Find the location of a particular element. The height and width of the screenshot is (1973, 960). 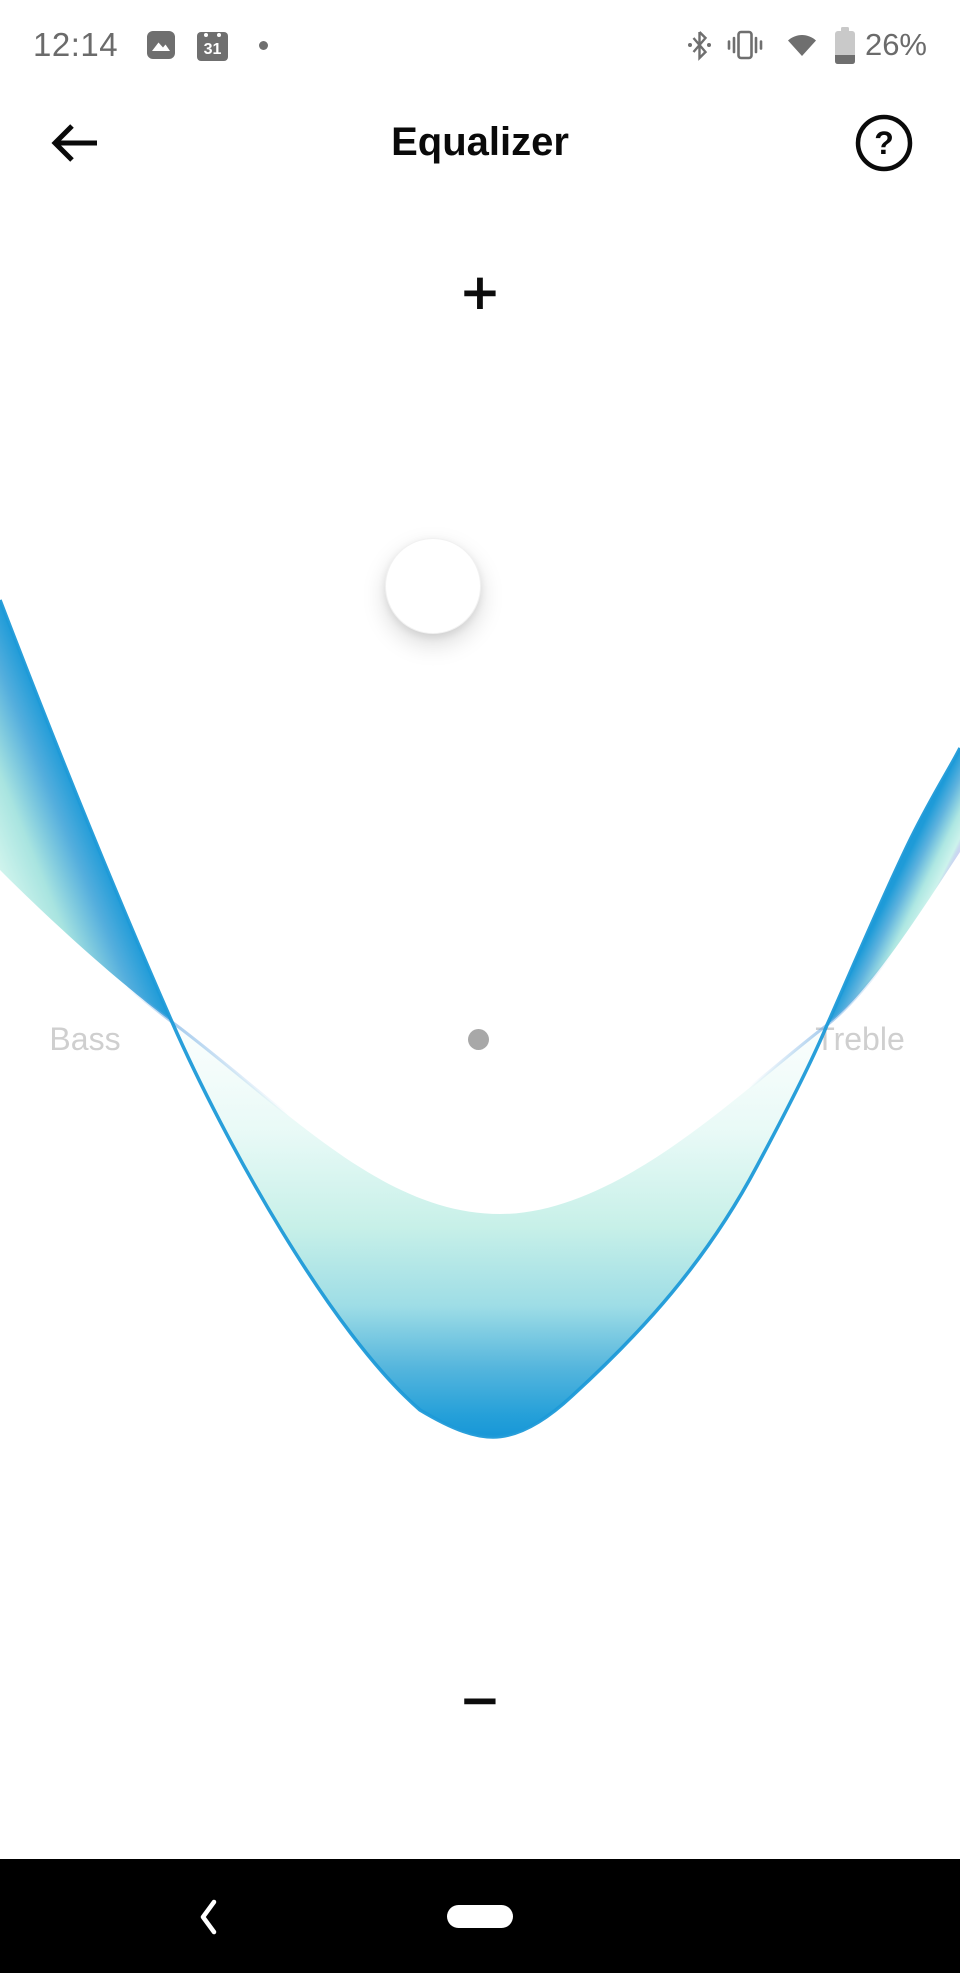

decrease-button: − is located at coordinates (480, 1700).